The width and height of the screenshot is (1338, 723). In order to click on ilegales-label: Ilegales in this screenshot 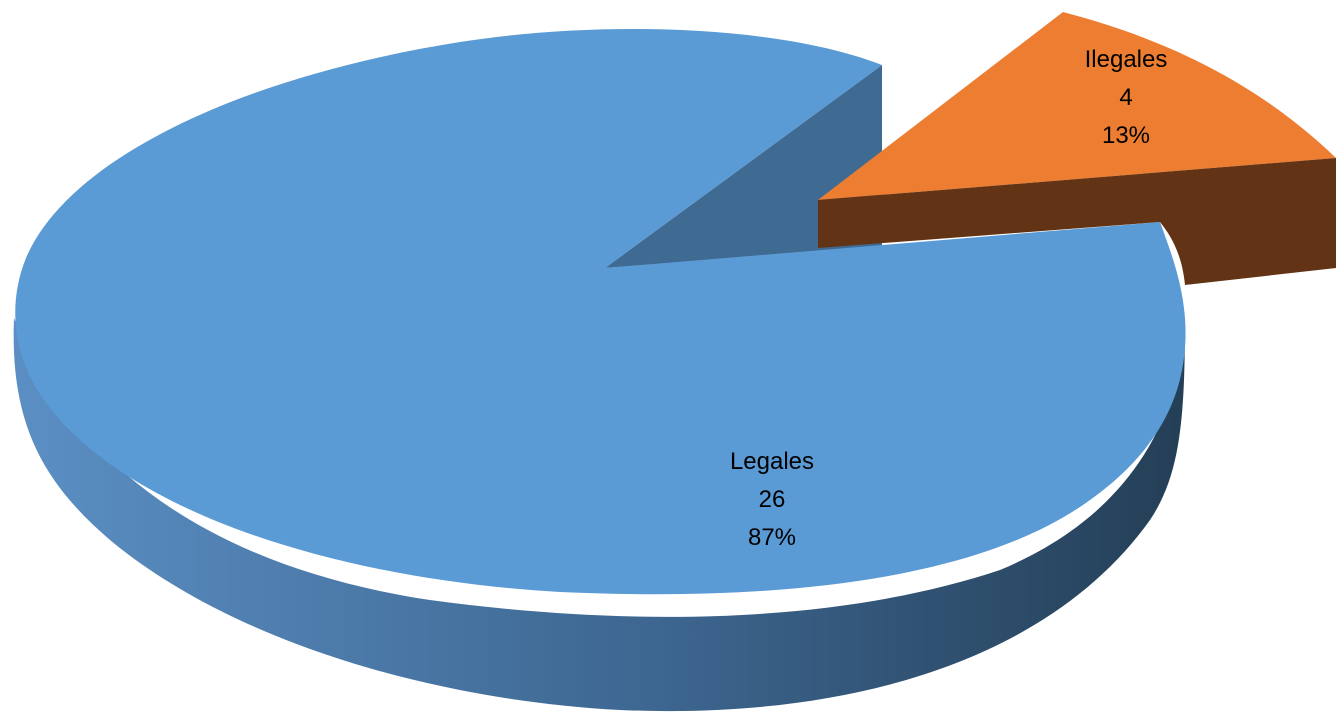, I will do `click(1126, 59)`.